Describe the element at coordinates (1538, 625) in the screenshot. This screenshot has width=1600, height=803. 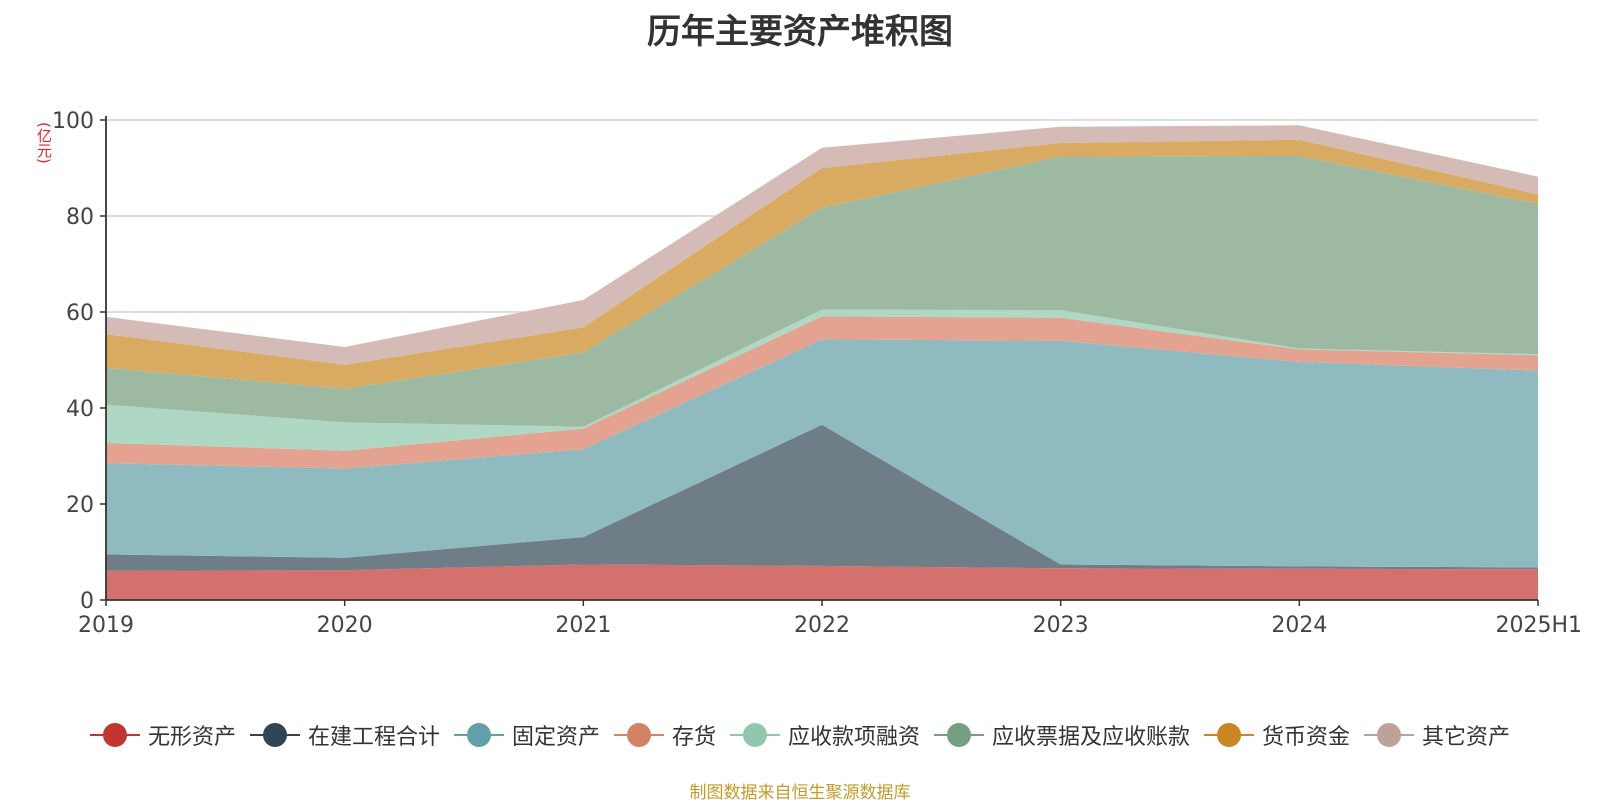
I see `x-tick-label: 2025H1` at that location.